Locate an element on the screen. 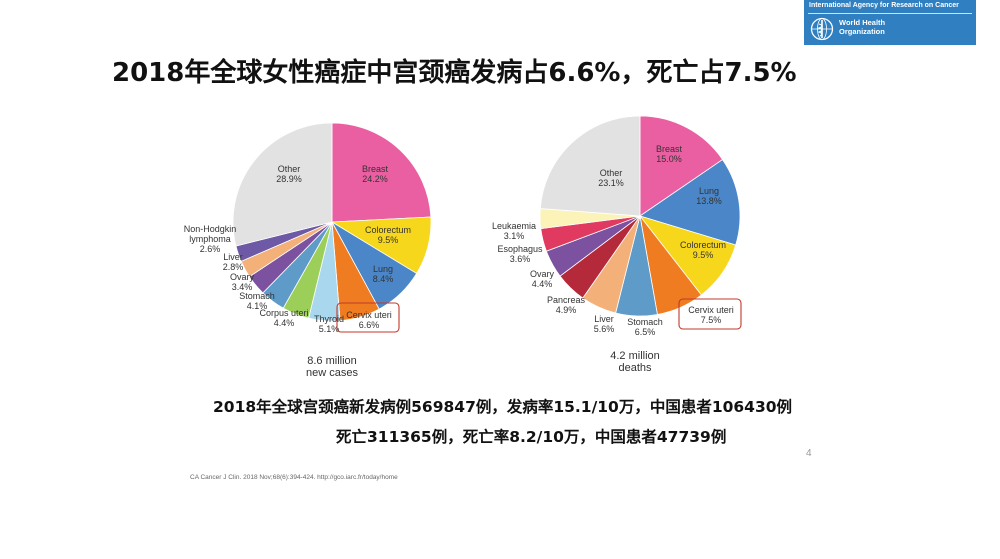  slice-label-non-hodgkin-lymphoma: Non-Hodgkin lymphoma 2.6% is located at coordinates (210, 239).